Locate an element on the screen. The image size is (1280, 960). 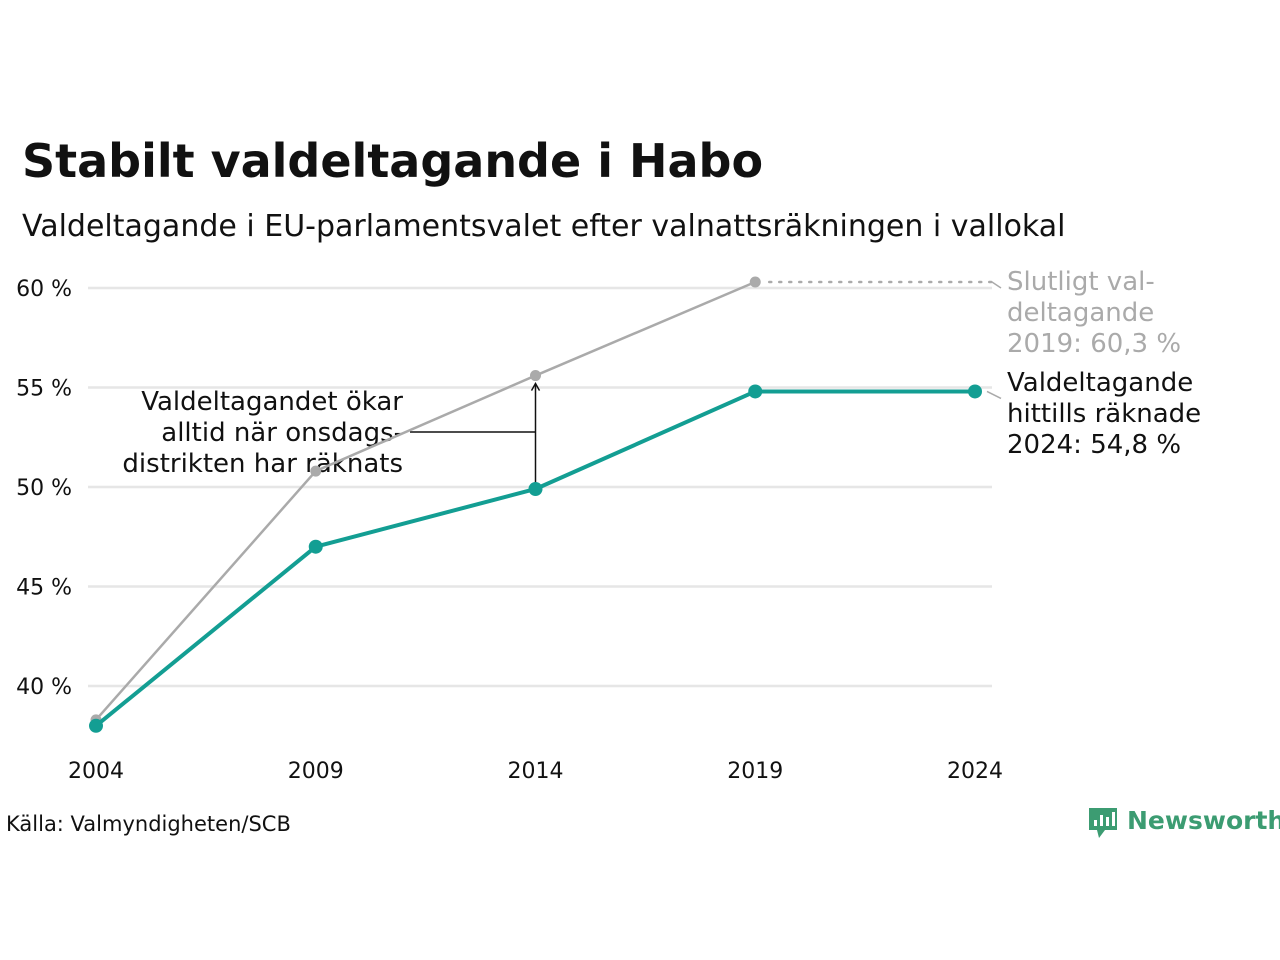
y-tick-label: 50 % is located at coordinates (44, 488).